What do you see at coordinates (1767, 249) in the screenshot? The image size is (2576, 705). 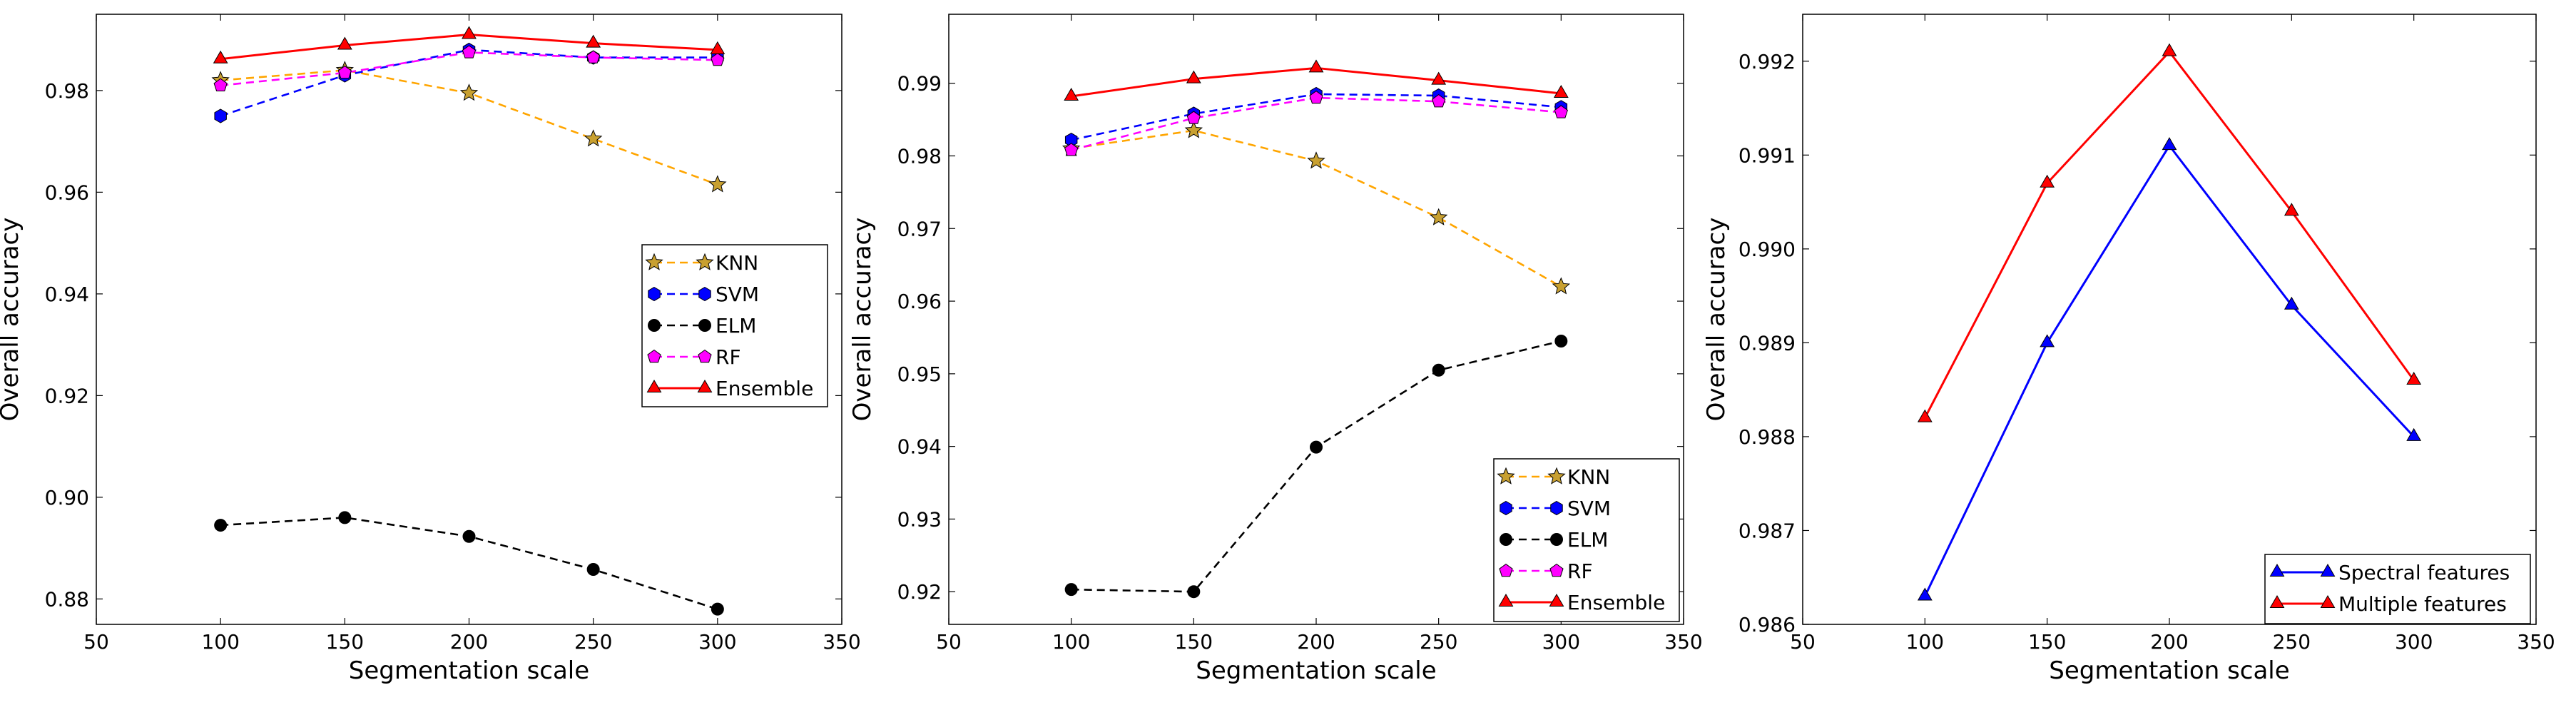 I see `y-tick-label: 0.990` at bounding box center [1767, 249].